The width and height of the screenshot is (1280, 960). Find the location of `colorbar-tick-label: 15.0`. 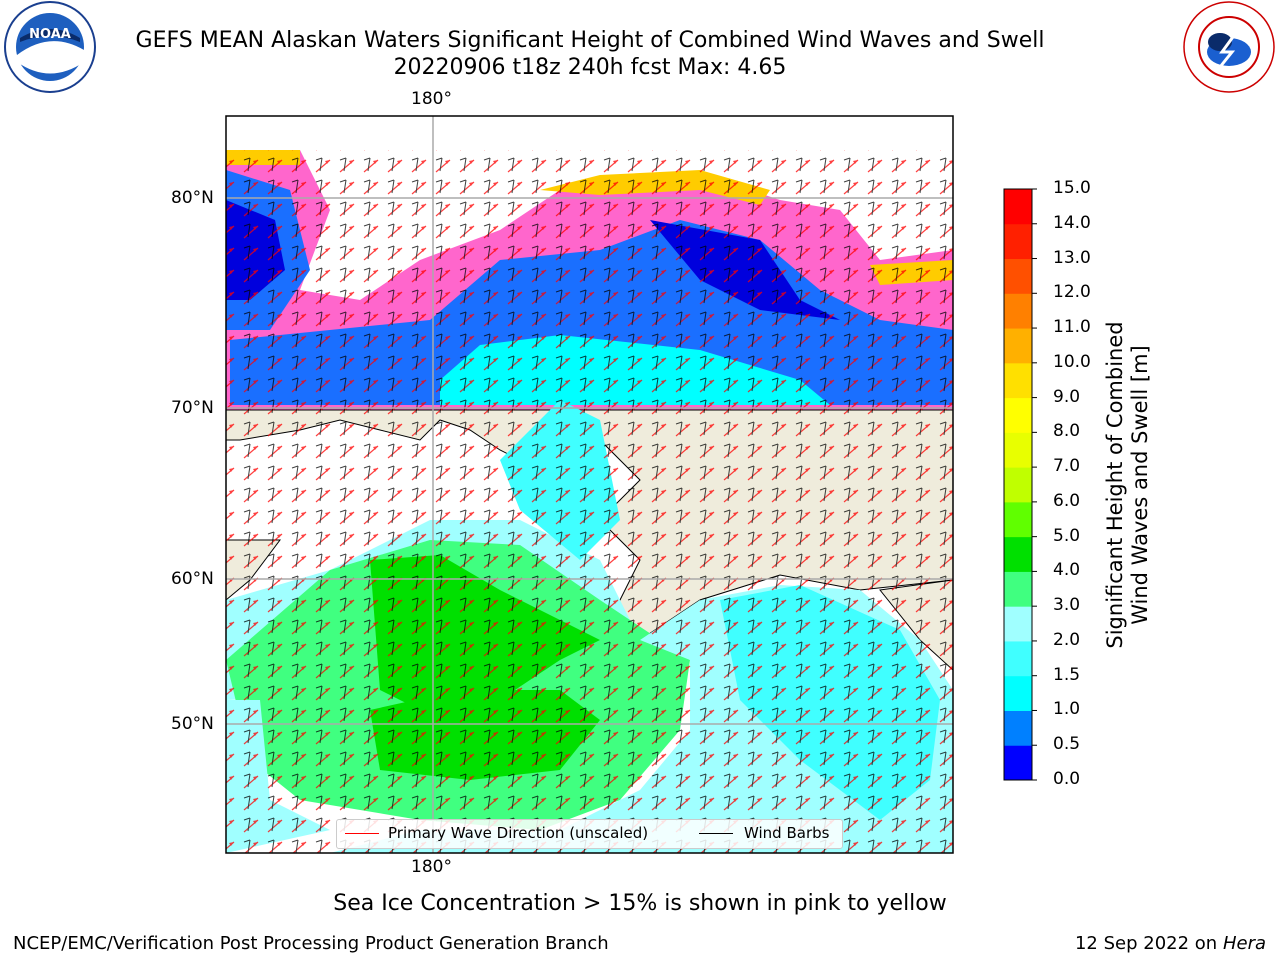

colorbar-tick-label: 15.0 is located at coordinates (1072, 188).